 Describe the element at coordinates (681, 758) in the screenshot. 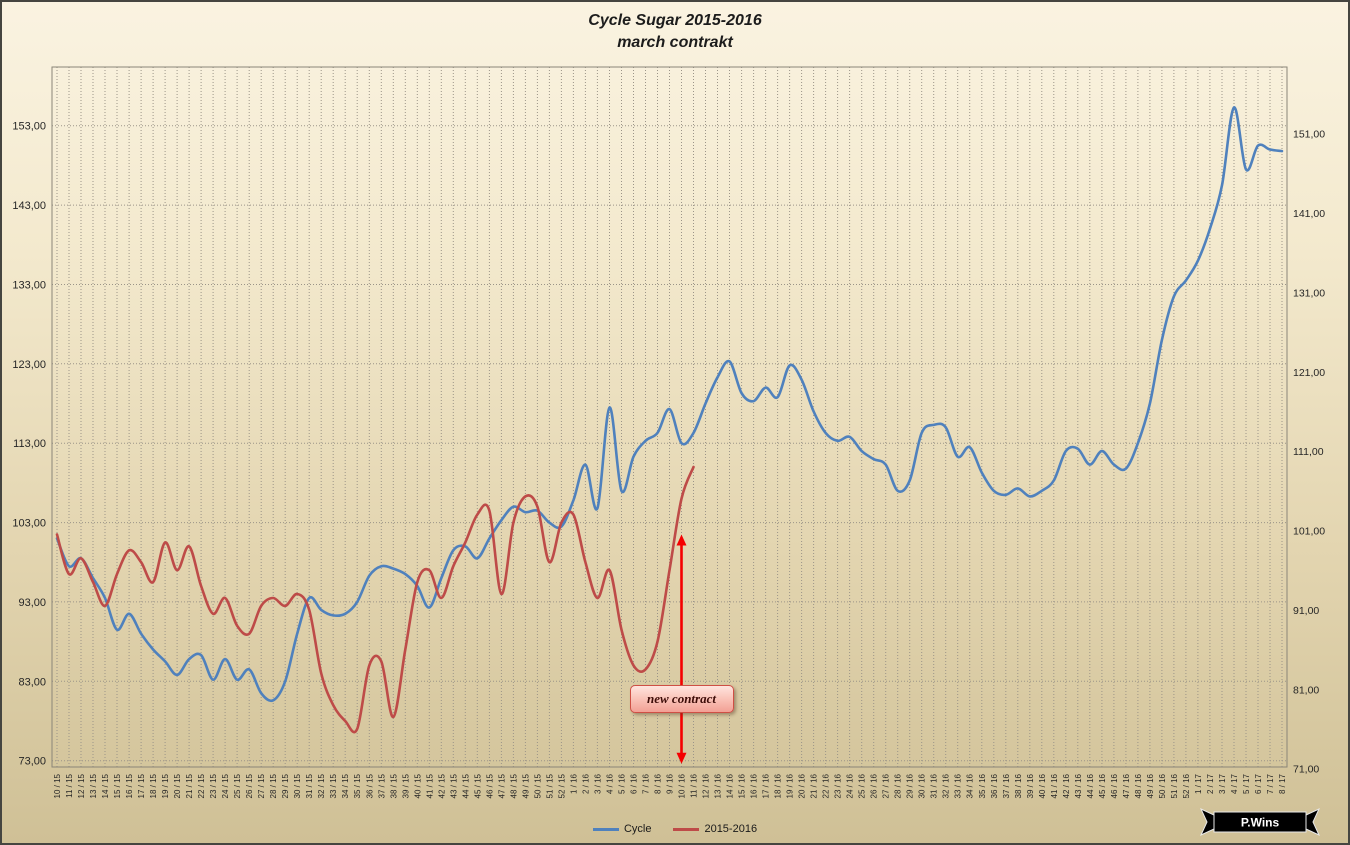

I see `arrow-head-down-icon` at that location.